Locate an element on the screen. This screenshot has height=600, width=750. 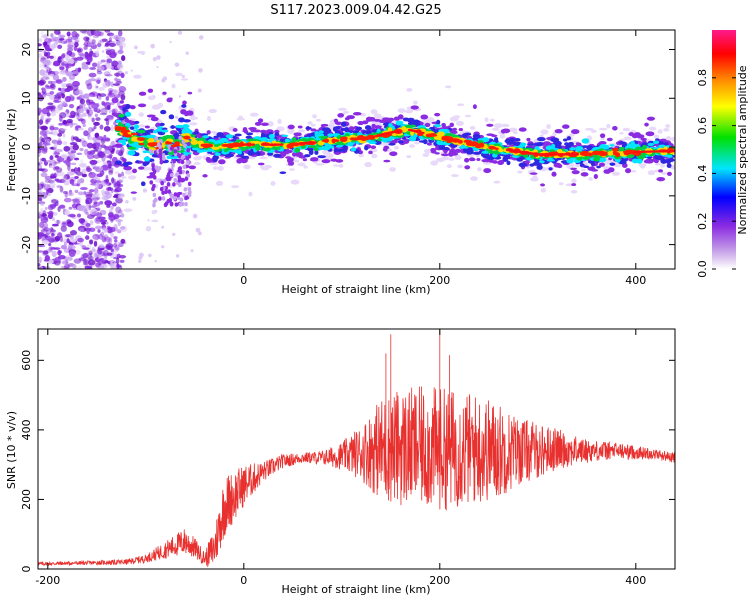
colorbar-label: Normalized spectral amplitude is located at coordinates (742, 149).